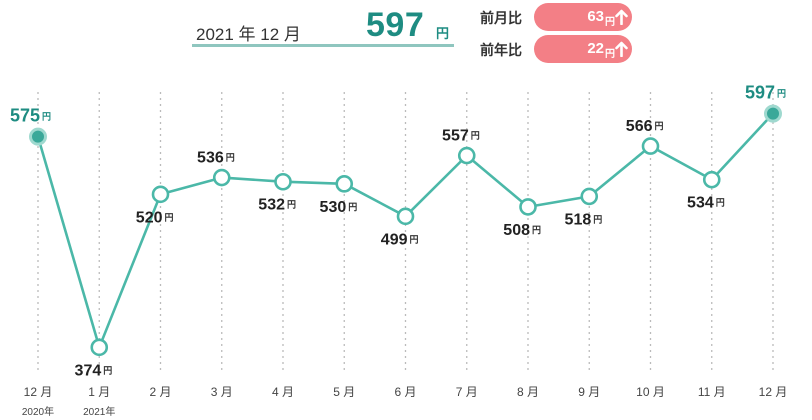  Describe the element at coordinates (88, 370) in the screenshot. I see `data-label-1: 374` at that location.